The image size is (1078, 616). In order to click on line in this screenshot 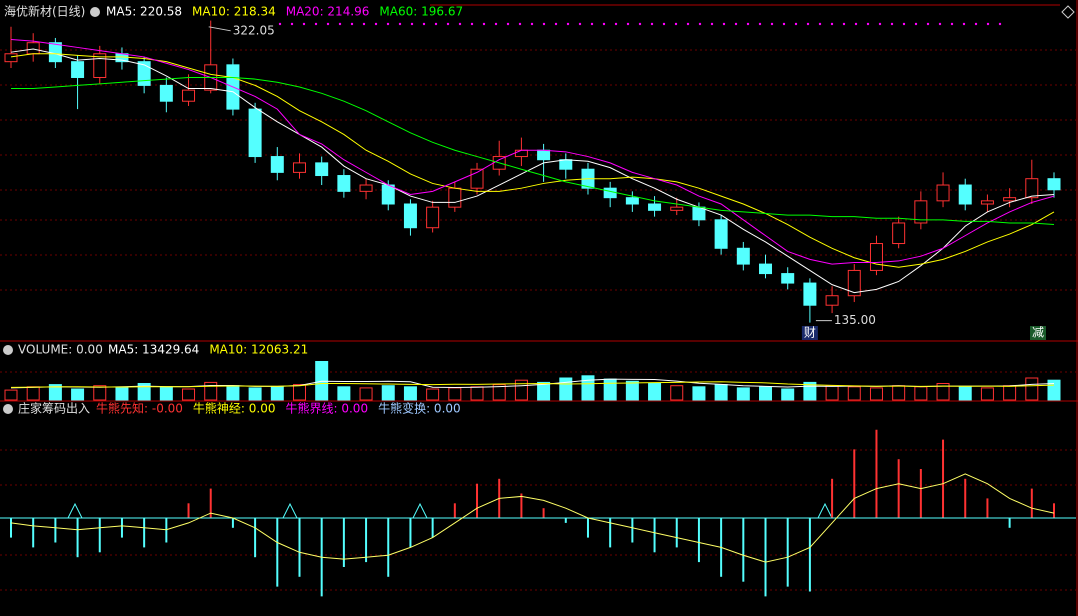, I will do `click(532, 518)`.